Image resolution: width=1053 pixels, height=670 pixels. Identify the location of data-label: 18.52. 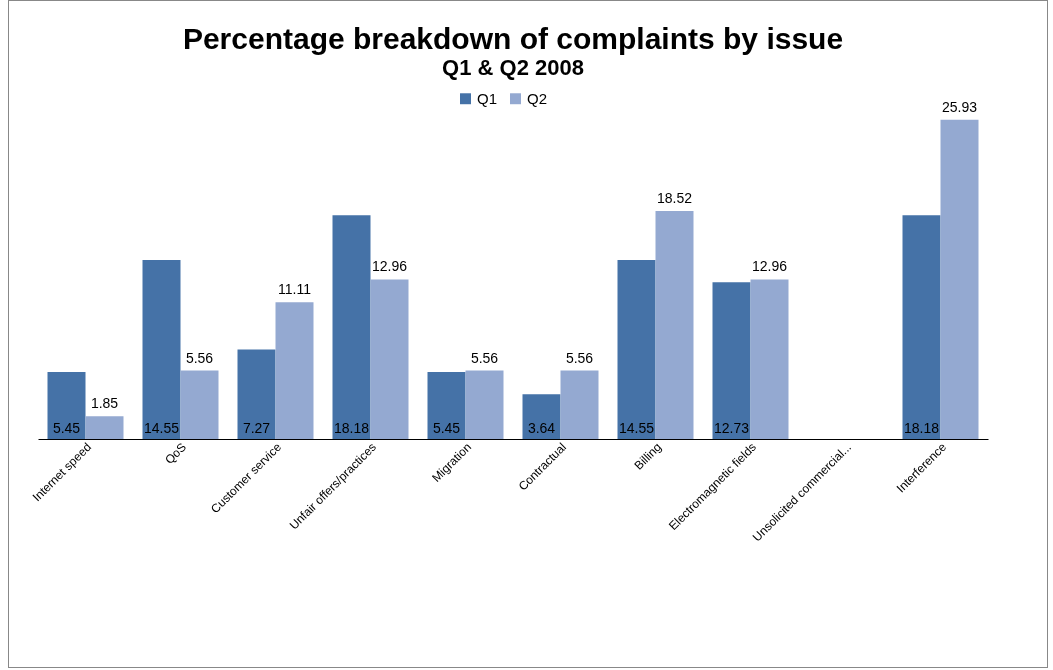
(674, 198).